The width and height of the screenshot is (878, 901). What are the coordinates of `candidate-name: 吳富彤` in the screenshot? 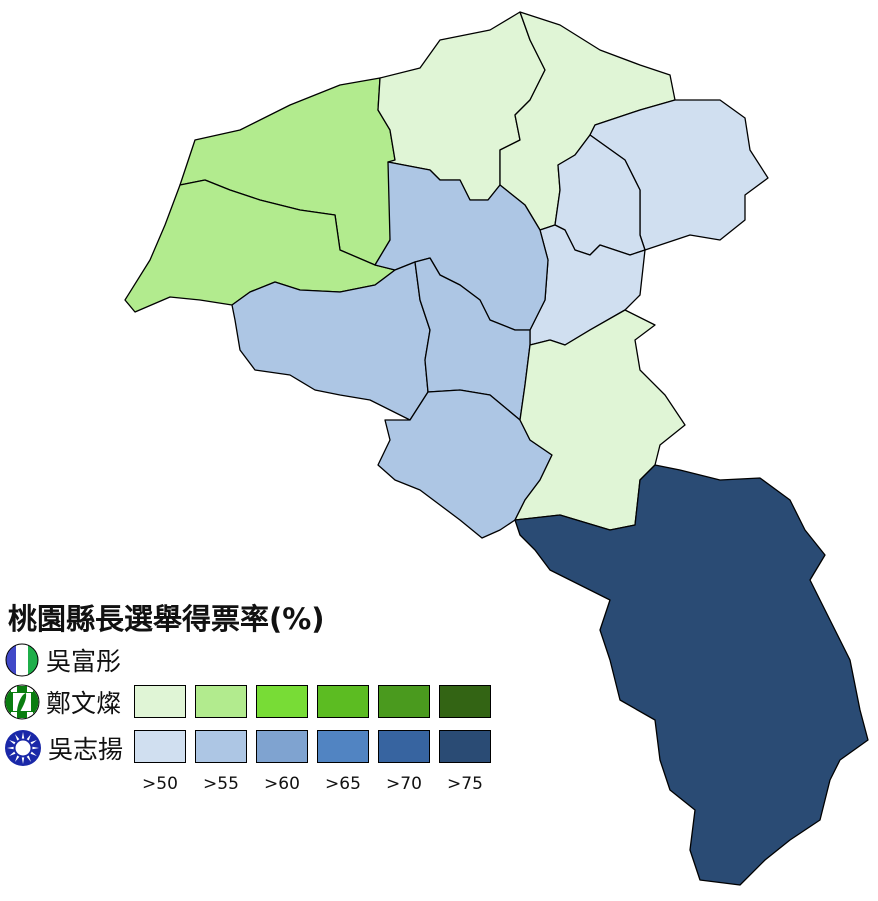 It's located at (84, 661).